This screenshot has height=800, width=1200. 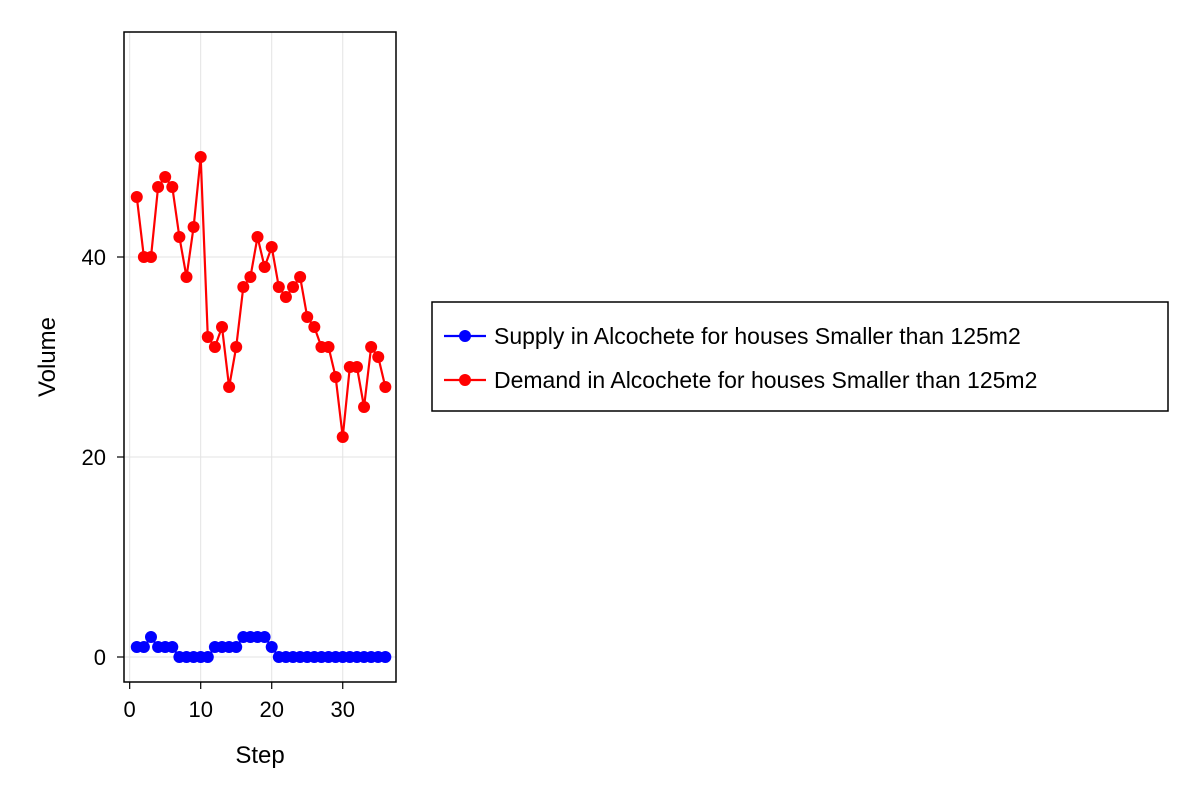 What do you see at coordinates (130, 709) in the screenshot?
I see `x-tick-label: 0` at bounding box center [130, 709].